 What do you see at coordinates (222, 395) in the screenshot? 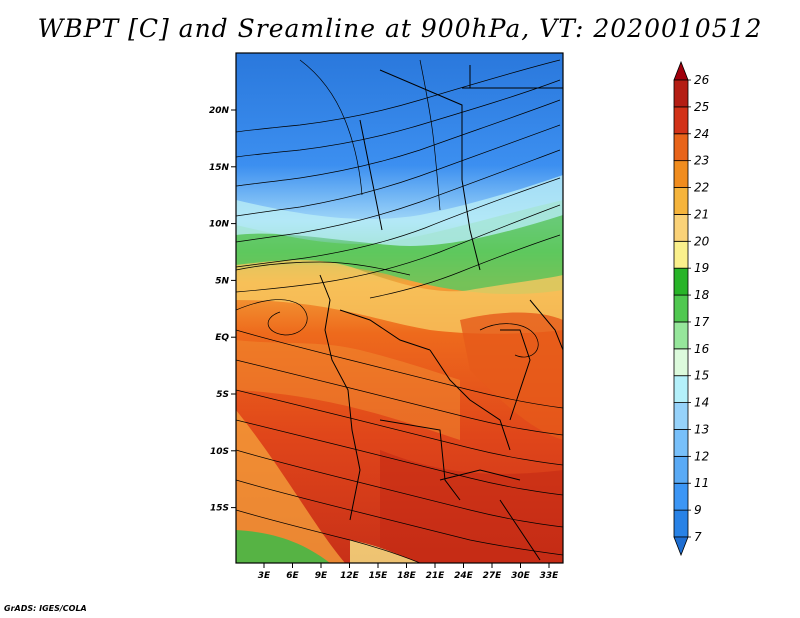
I see `lat-tick-label: 5S` at bounding box center [222, 395].